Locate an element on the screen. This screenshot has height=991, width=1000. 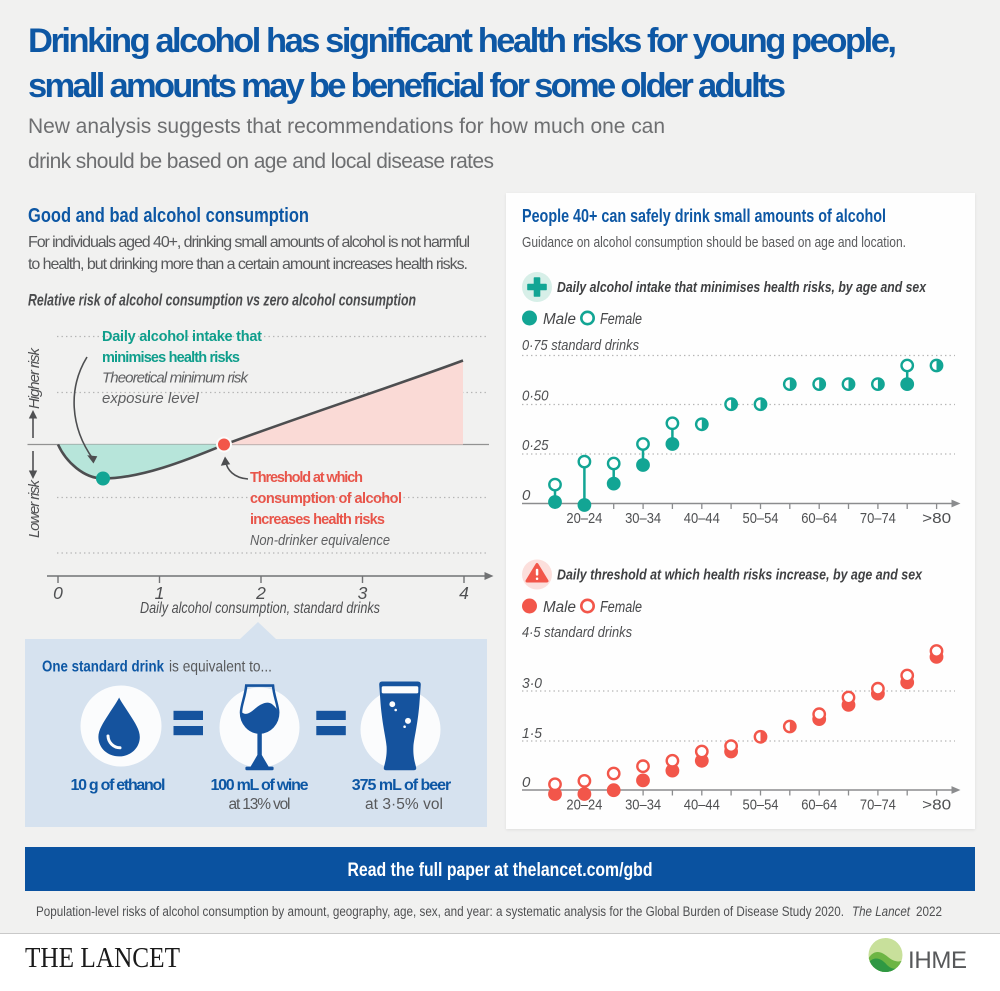
svg-text: at 13% vol is located at coordinates (260, 804).